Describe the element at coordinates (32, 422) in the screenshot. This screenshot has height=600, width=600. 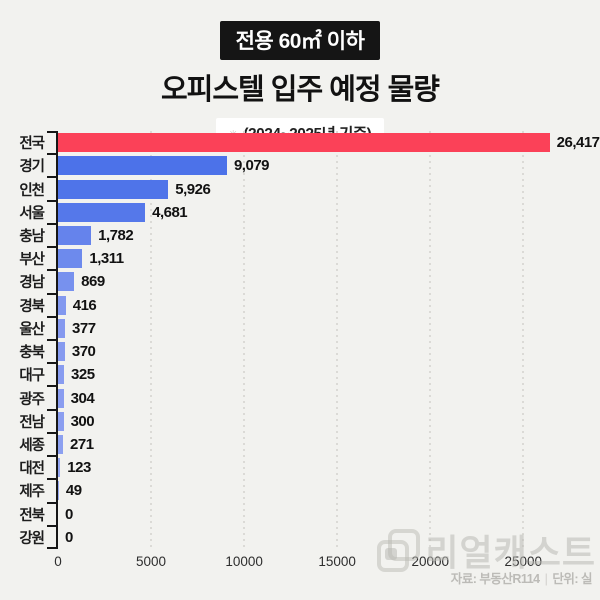
I see `category-label: 전남` at that location.